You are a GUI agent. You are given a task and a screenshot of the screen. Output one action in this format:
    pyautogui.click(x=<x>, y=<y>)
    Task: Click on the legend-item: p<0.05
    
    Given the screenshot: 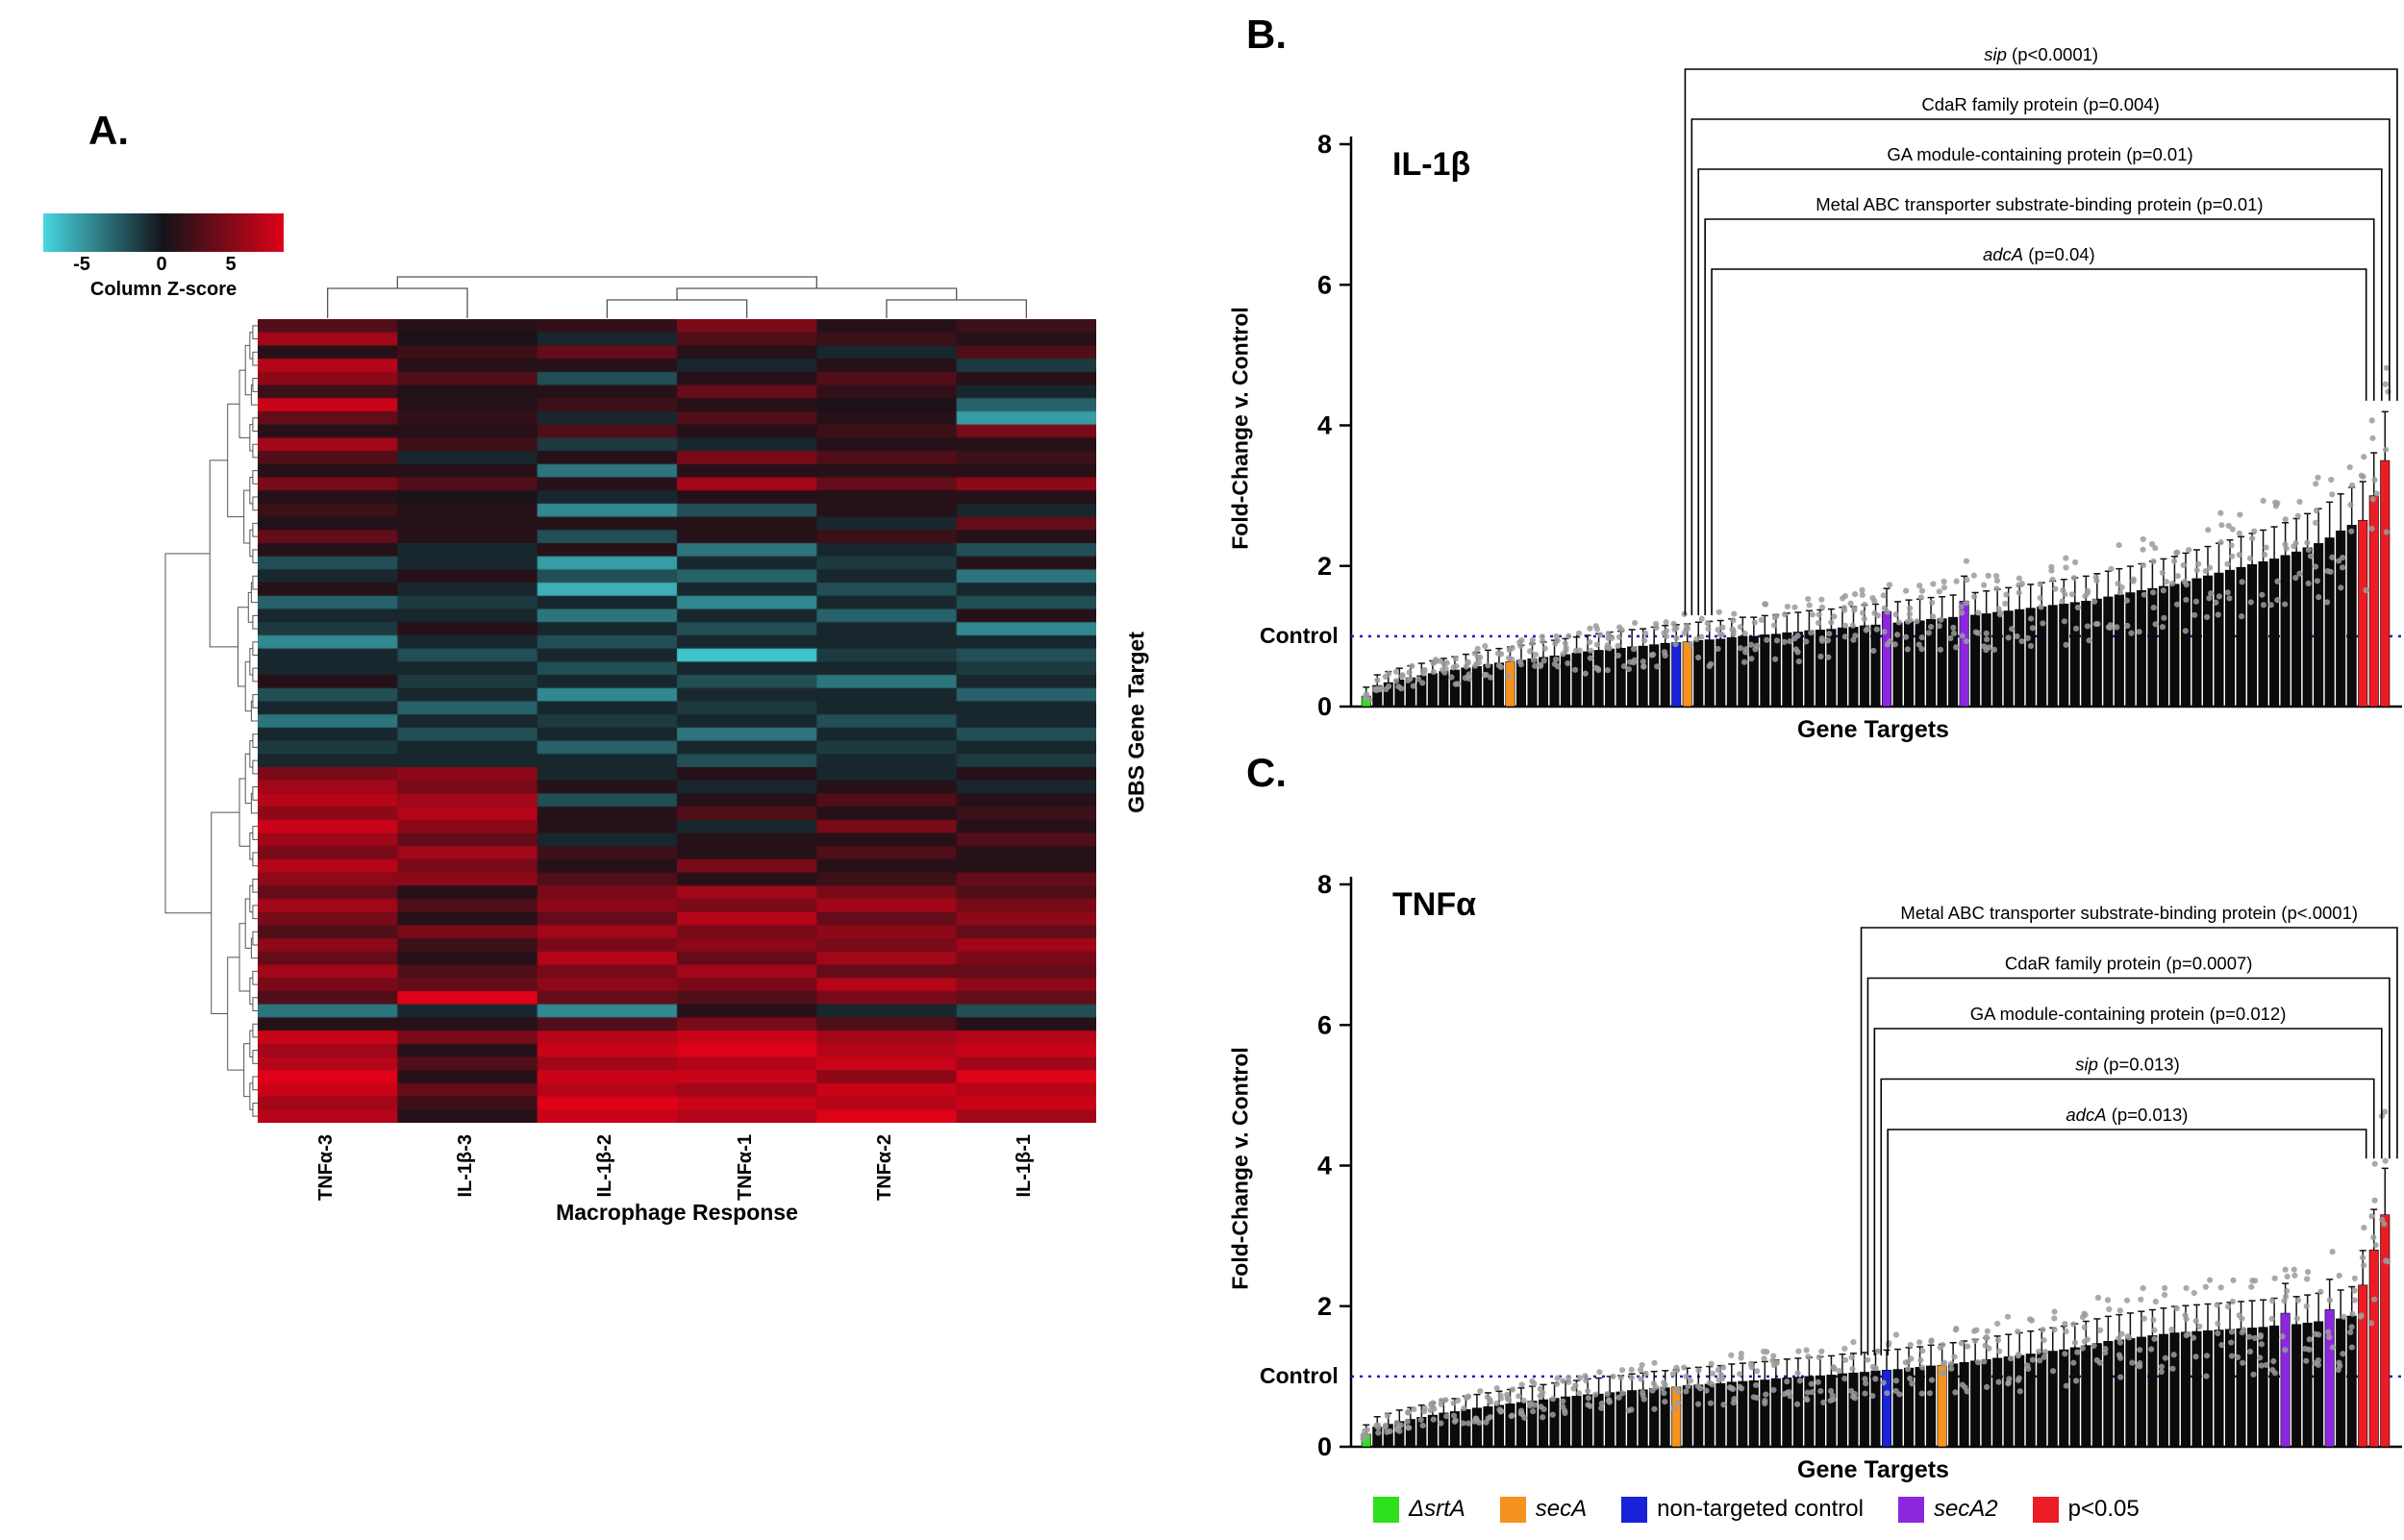 What is the action you would take?
    pyautogui.click(x=2086, y=1509)
    